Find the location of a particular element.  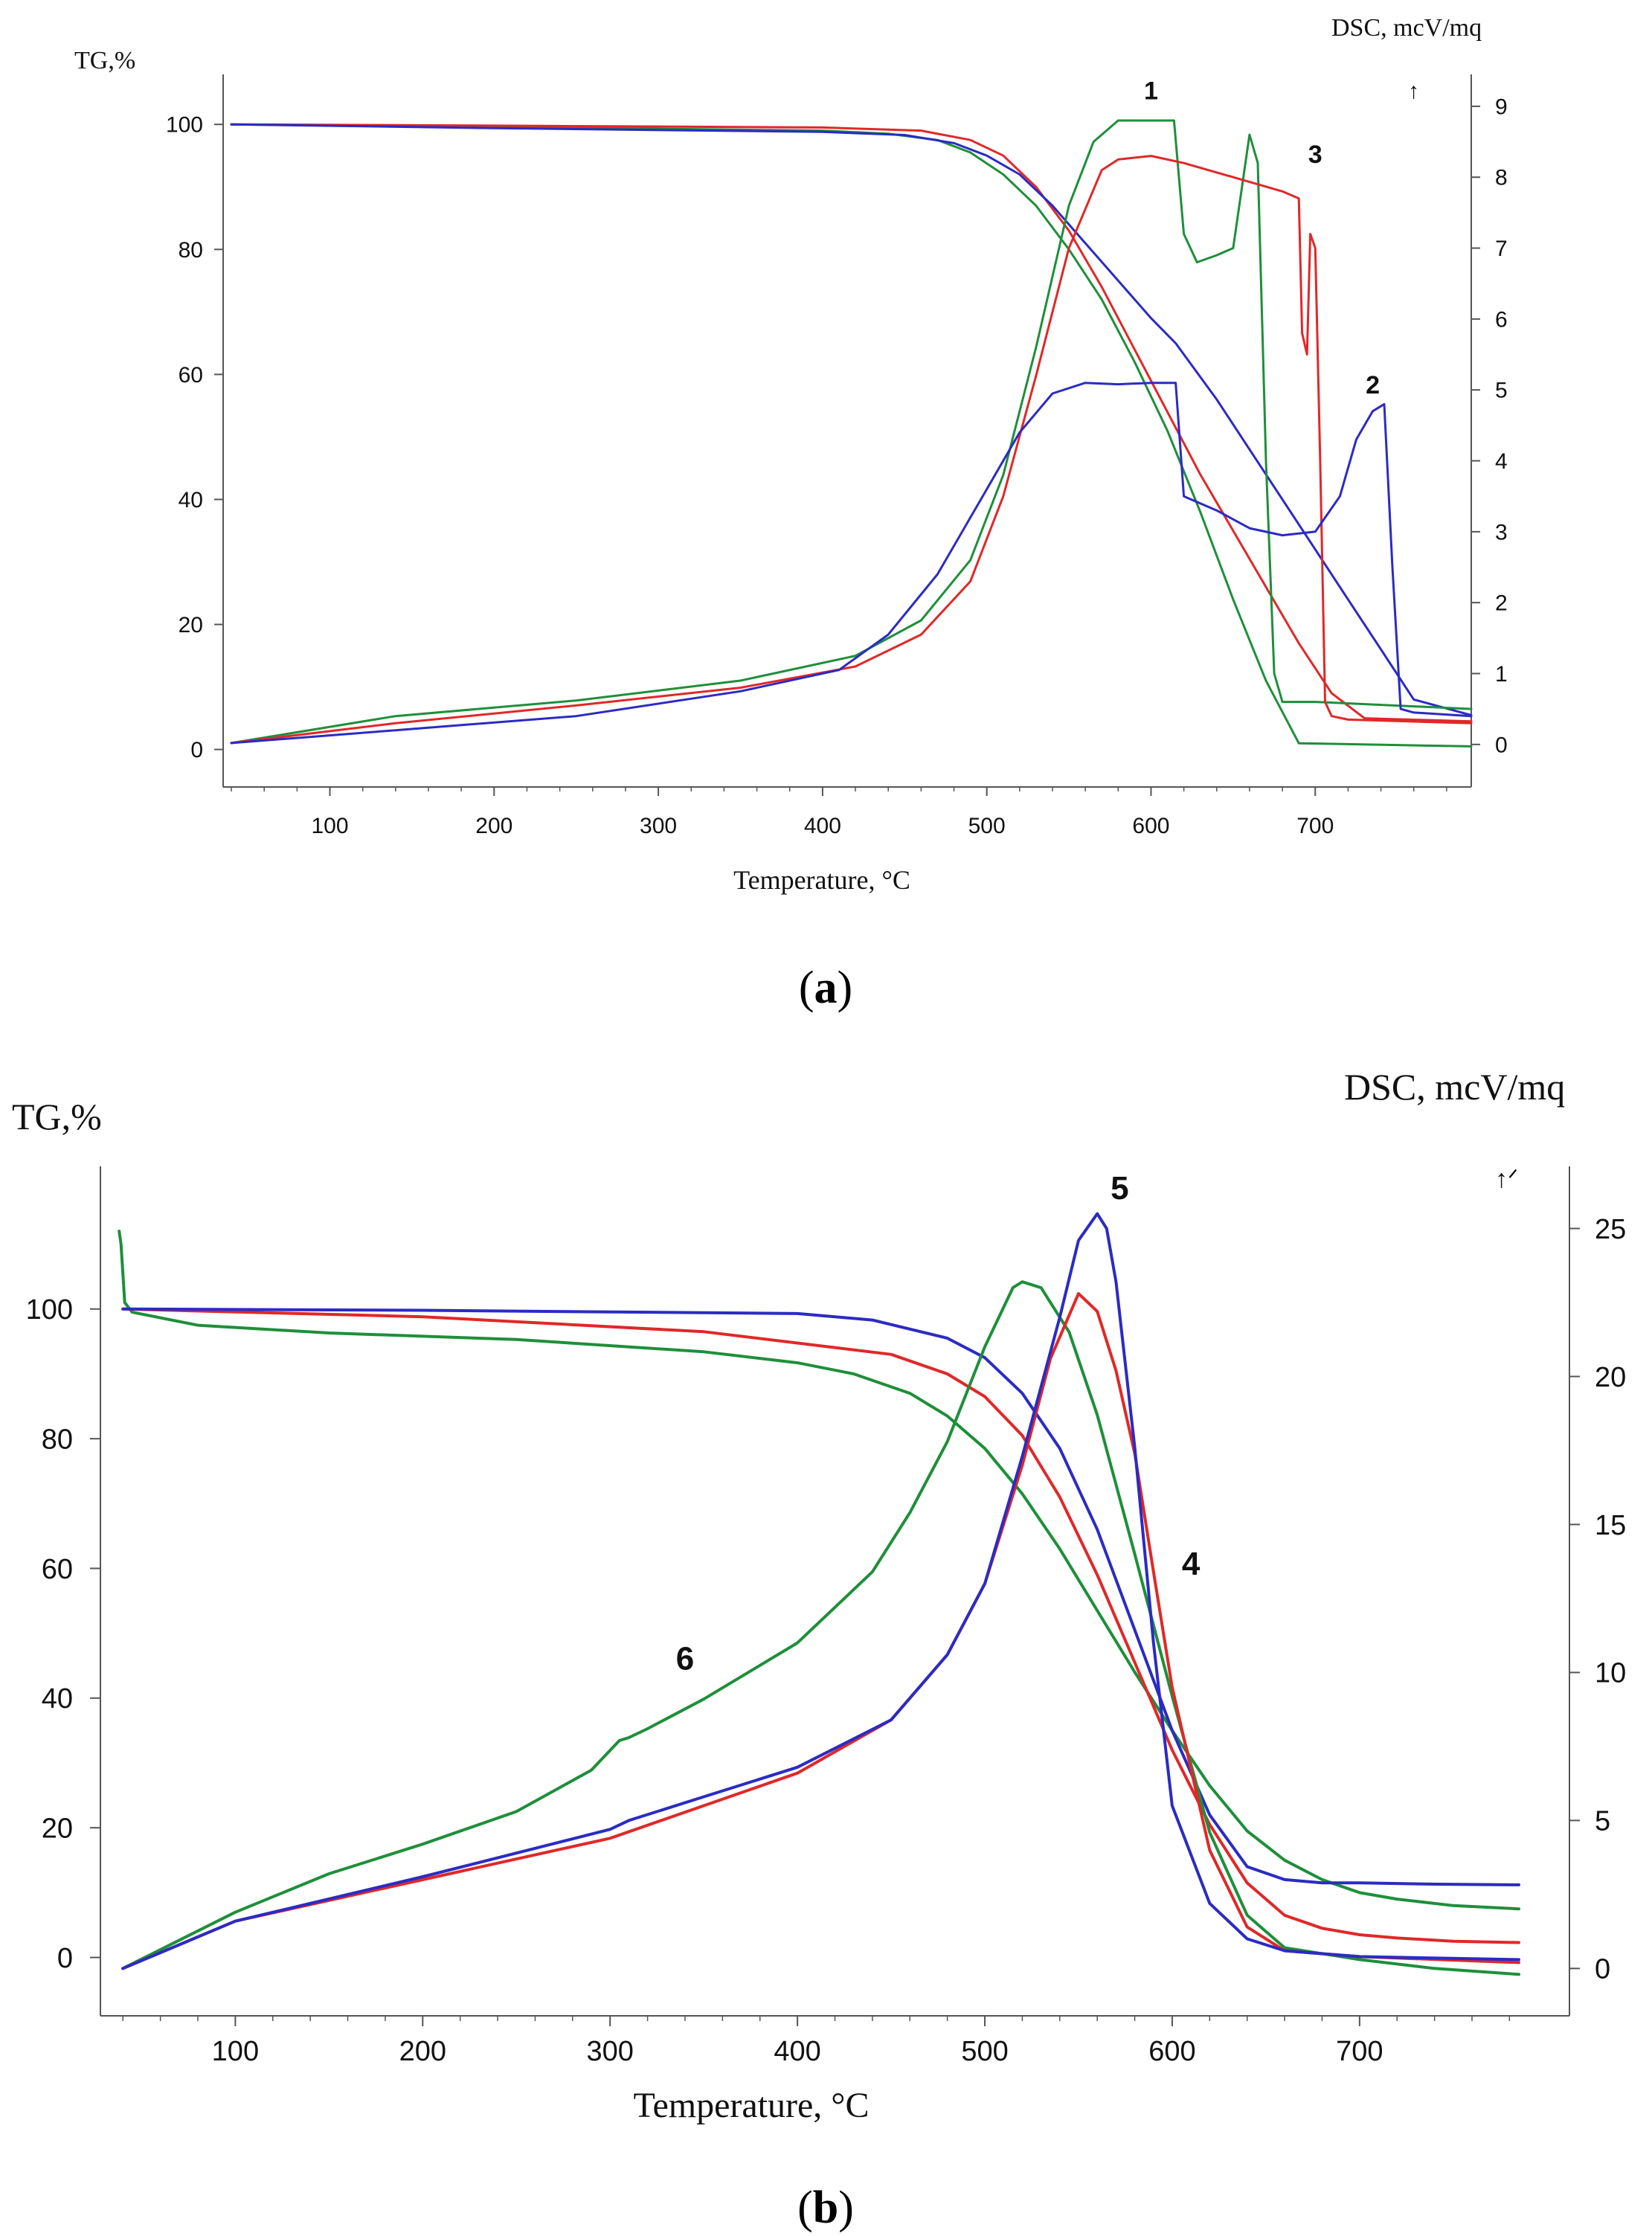

y-right-tick-label: 10 is located at coordinates (1610, 1673).